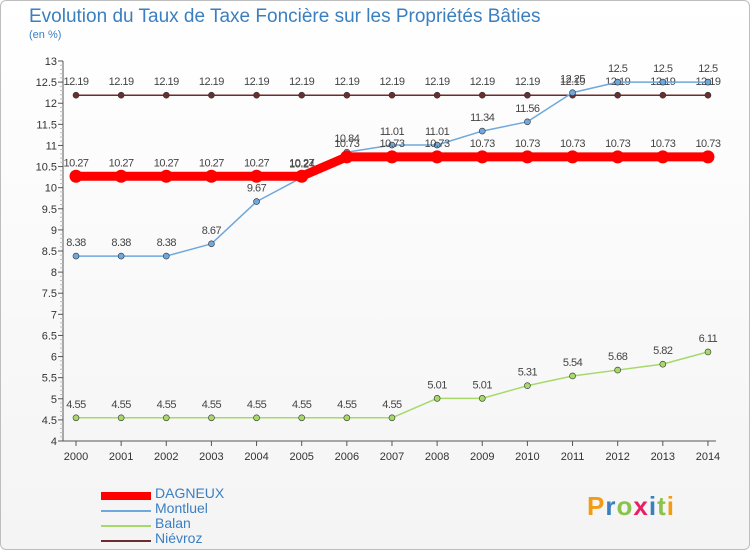 The height and width of the screenshot is (550, 750). Describe the element at coordinates (301, 457) in the screenshot. I see `x-tick-label: 2005` at that location.